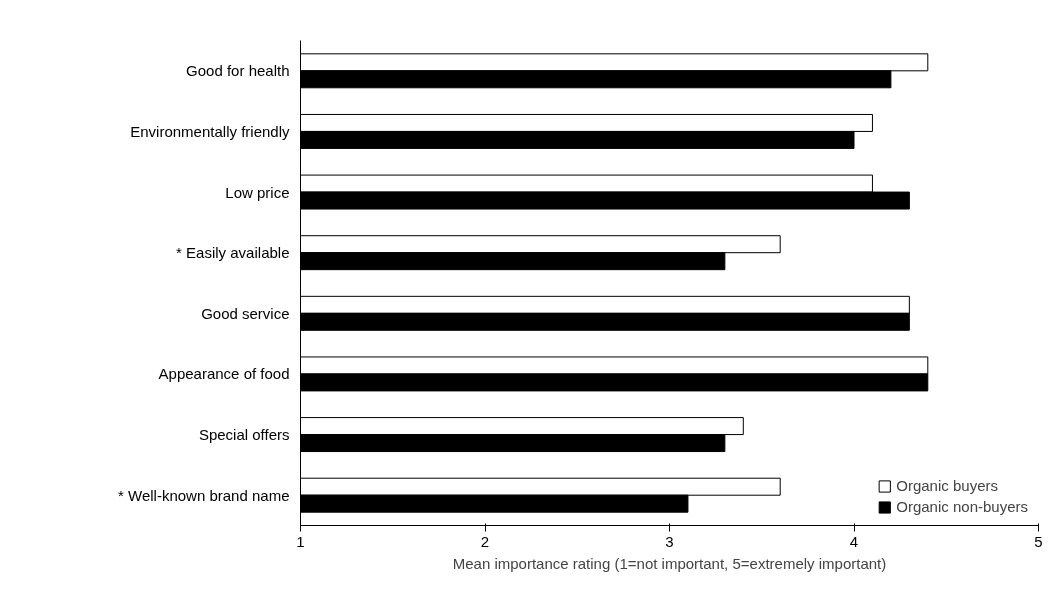  Describe the element at coordinates (300, 541) in the screenshot. I see `x-tick-label: 1` at that location.